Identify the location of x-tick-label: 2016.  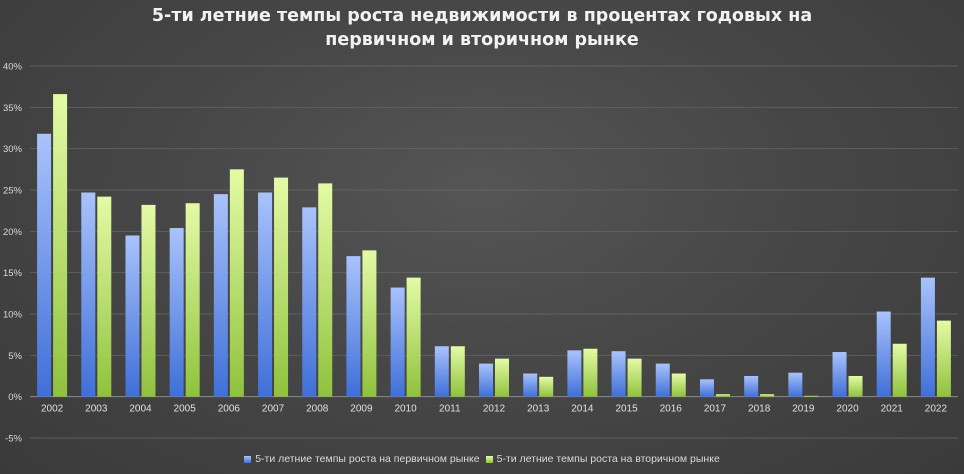
(671, 409).